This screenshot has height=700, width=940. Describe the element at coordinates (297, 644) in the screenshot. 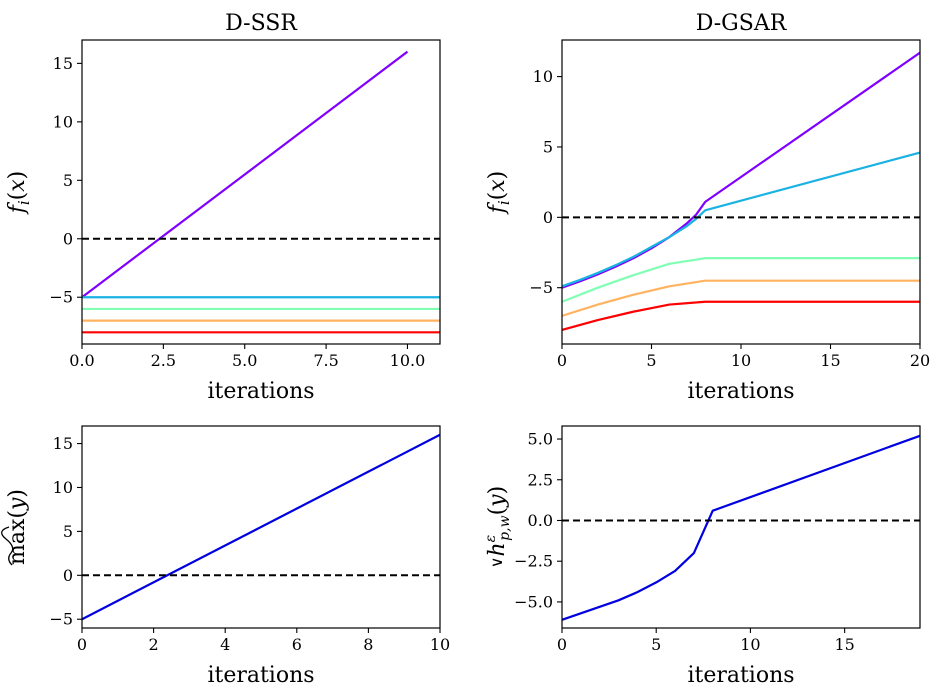

I see `x-tick-label: 6` at that location.